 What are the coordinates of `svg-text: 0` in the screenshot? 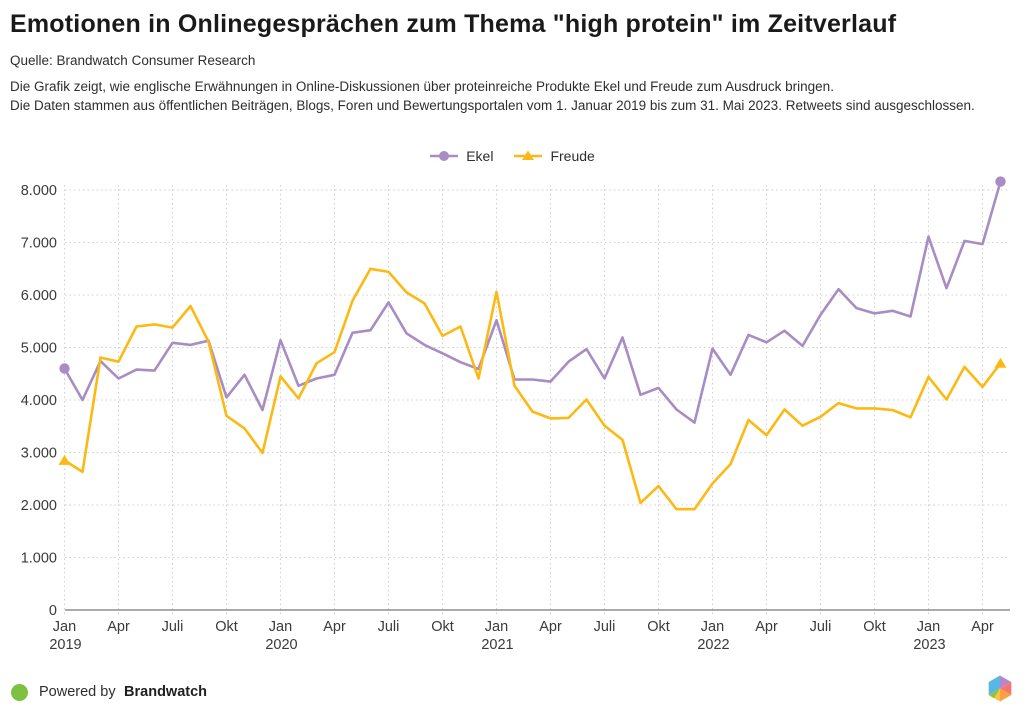 It's located at (53, 611).